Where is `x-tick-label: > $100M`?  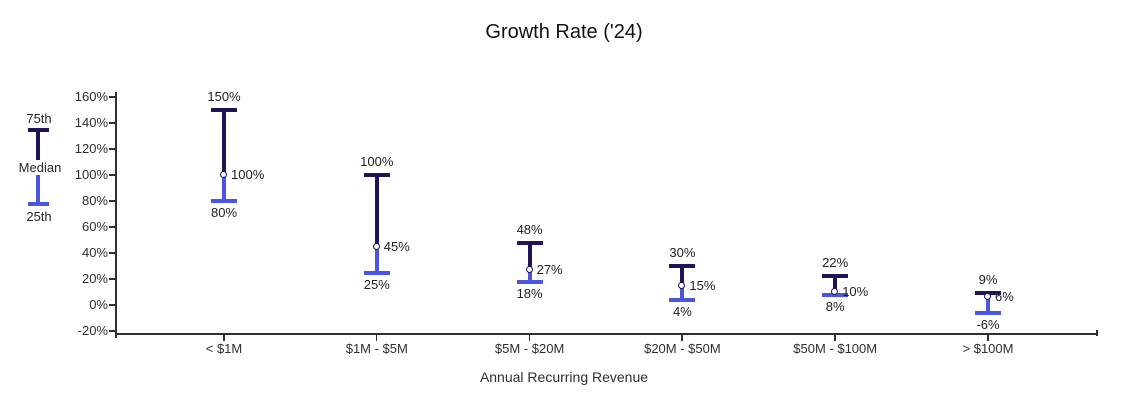 x-tick-label: > $100M is located at coordinates (988, 348).